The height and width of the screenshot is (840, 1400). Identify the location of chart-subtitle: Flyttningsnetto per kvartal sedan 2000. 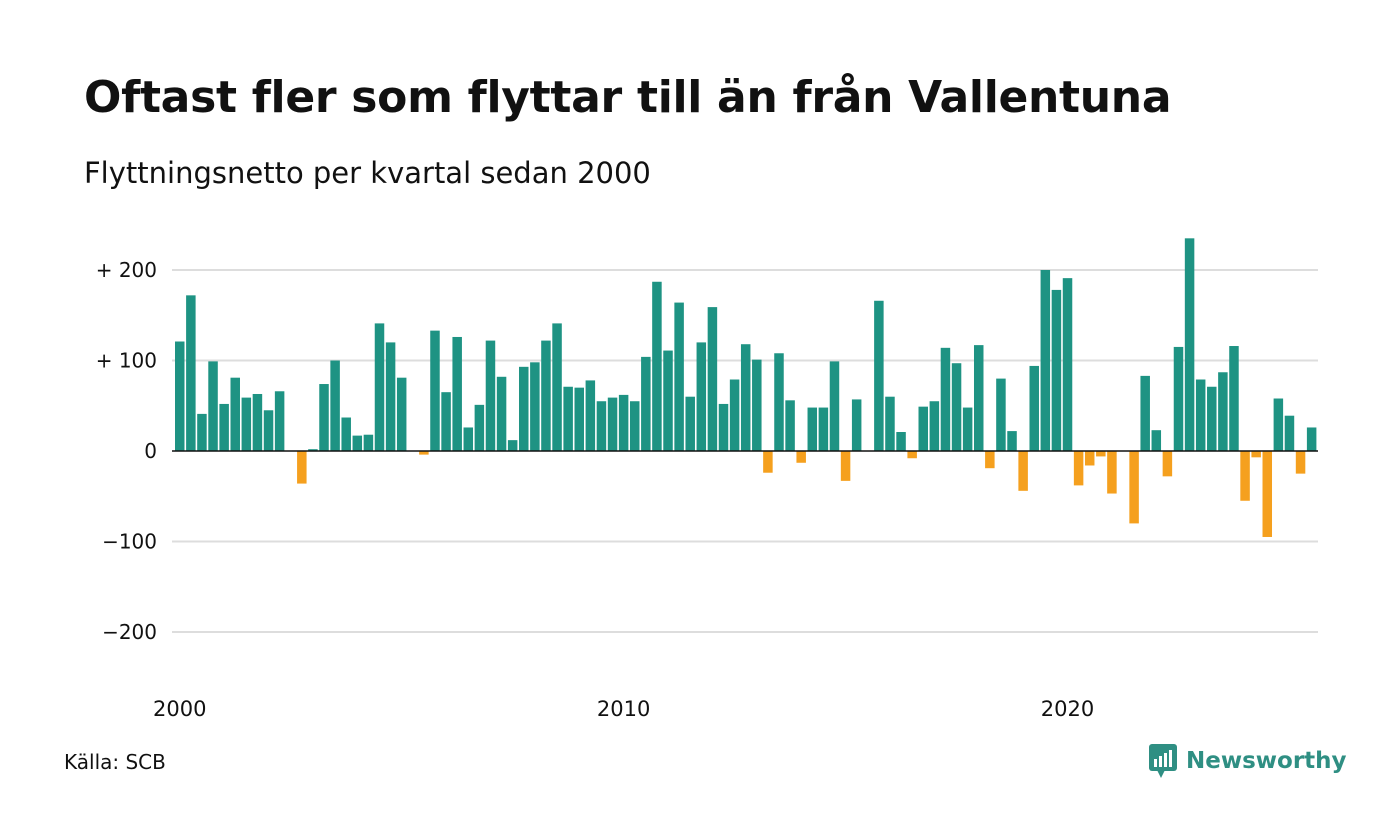
(367, 173).